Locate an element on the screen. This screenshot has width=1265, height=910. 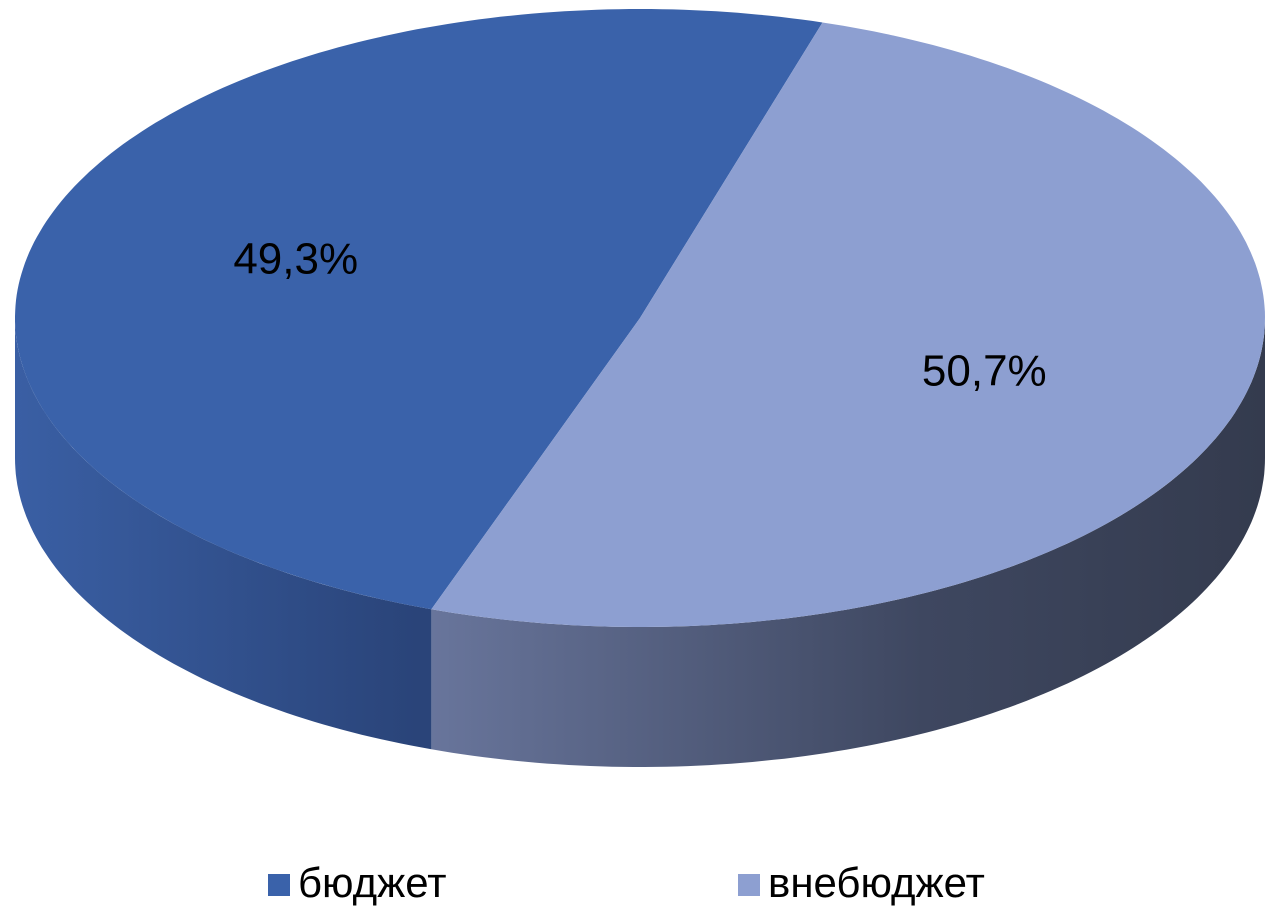
legend-label: бюджет is located at coordinates (372, 882).